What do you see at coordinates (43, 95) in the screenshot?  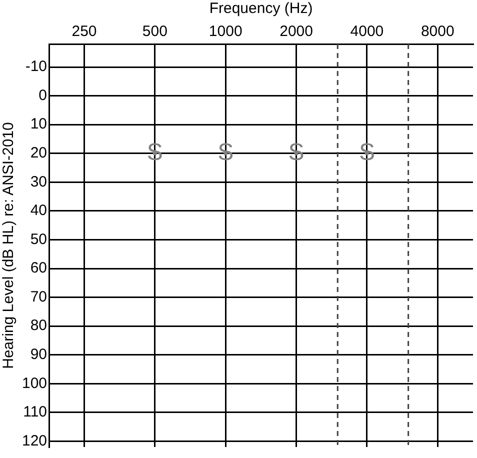 I see `y-tick-label: 0` at bounding box center [43, 95].